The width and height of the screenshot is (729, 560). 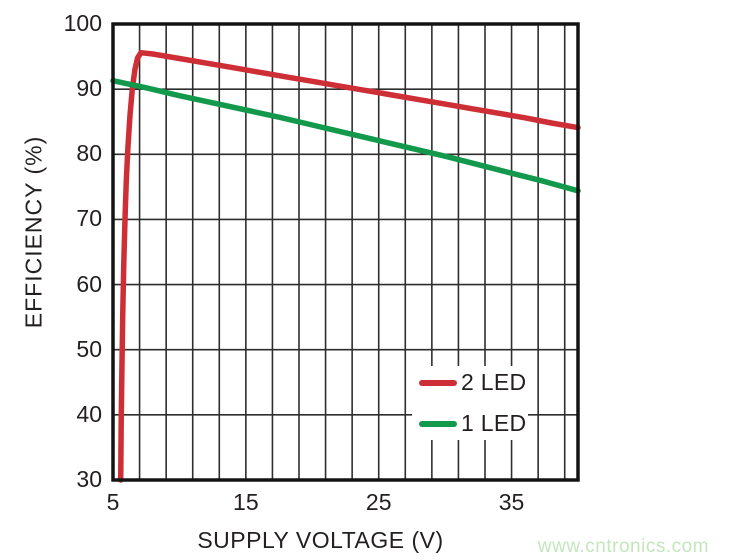 What do you see at coordinates (89, 478) in the screenshot?
I see `y-tick-label: 30` at bounding box center [89, 478].